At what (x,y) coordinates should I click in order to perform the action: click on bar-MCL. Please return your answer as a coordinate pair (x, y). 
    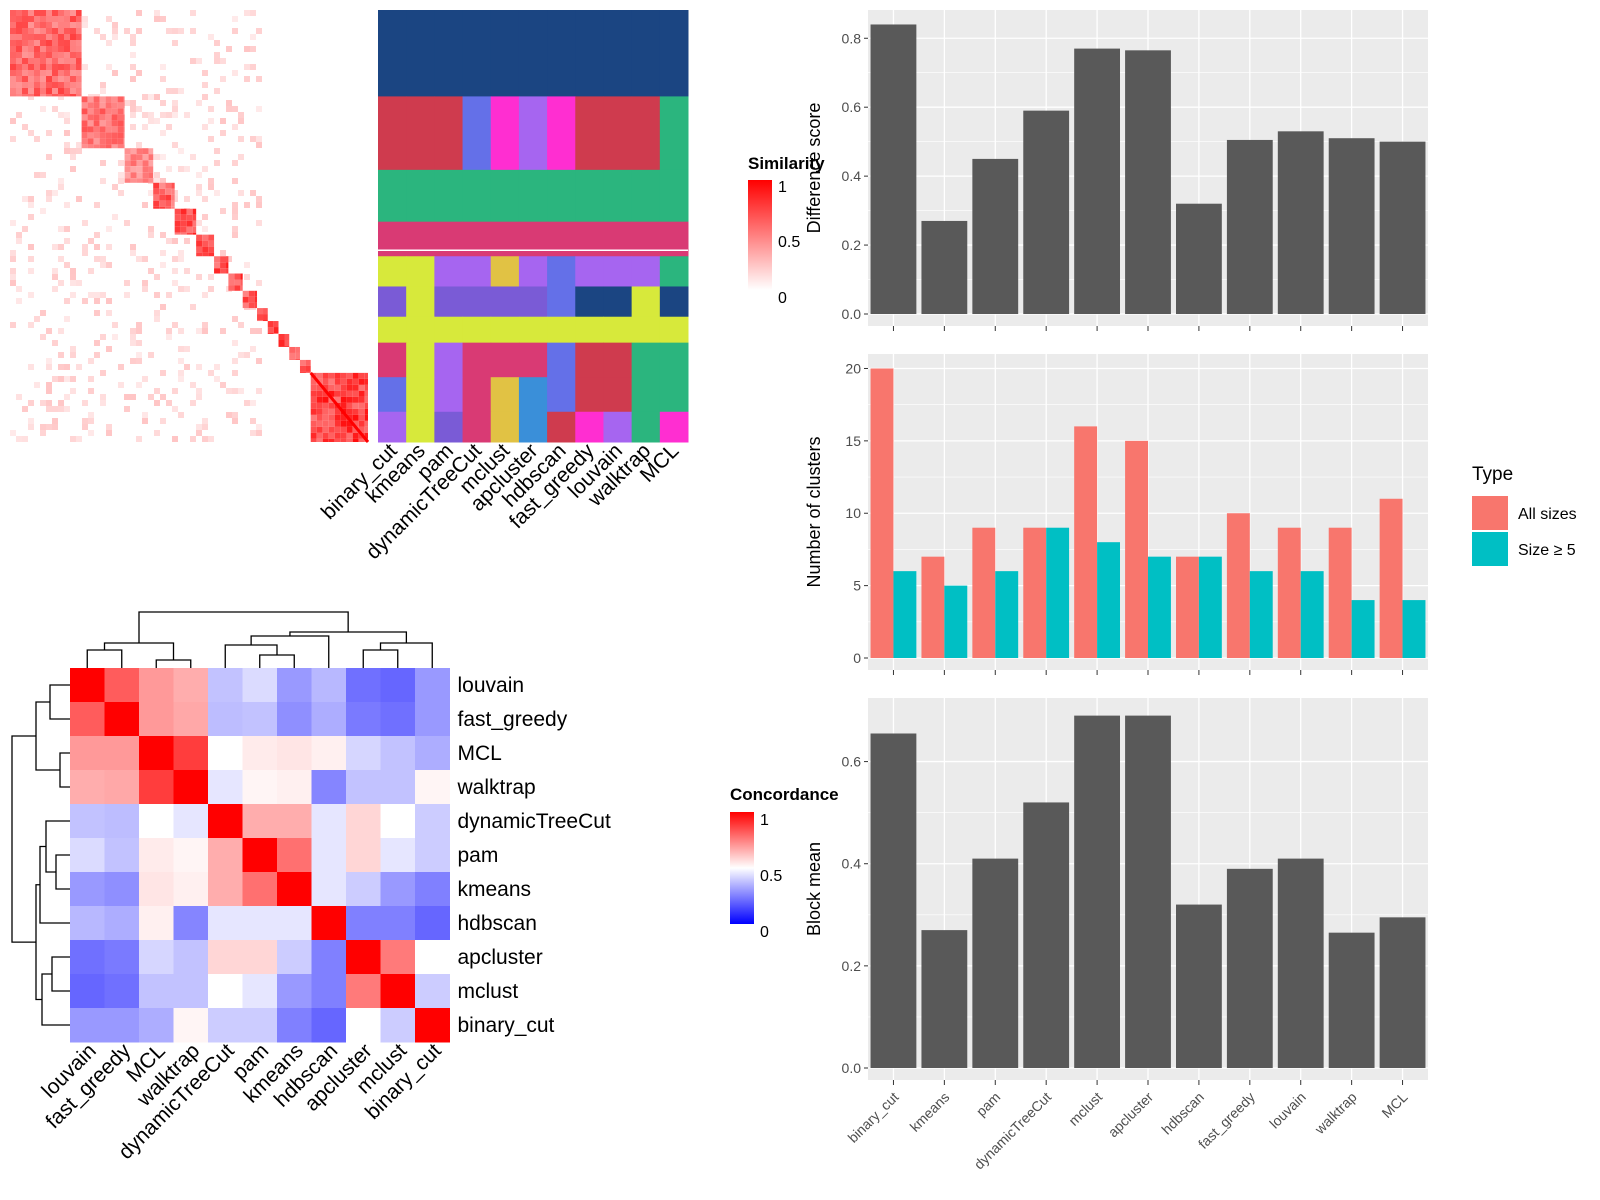
    Looking at the image, I should click on (1402, 992).